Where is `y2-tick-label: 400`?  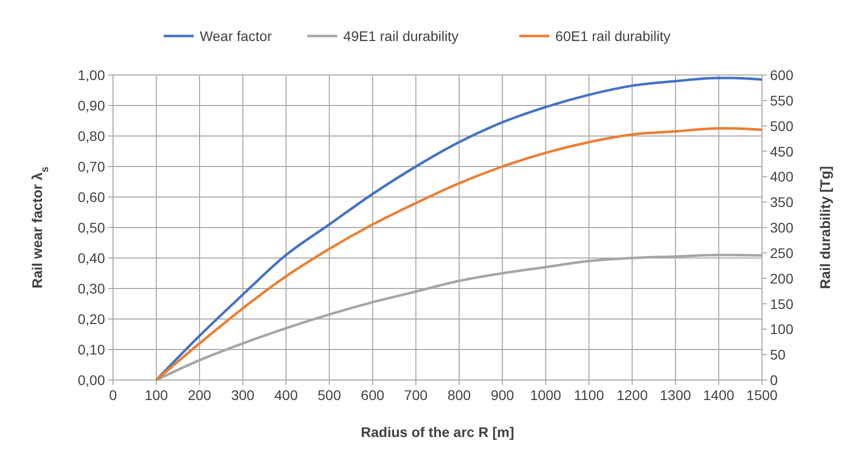
y2-tick-label: 400 is located at coordinates (782, 176).